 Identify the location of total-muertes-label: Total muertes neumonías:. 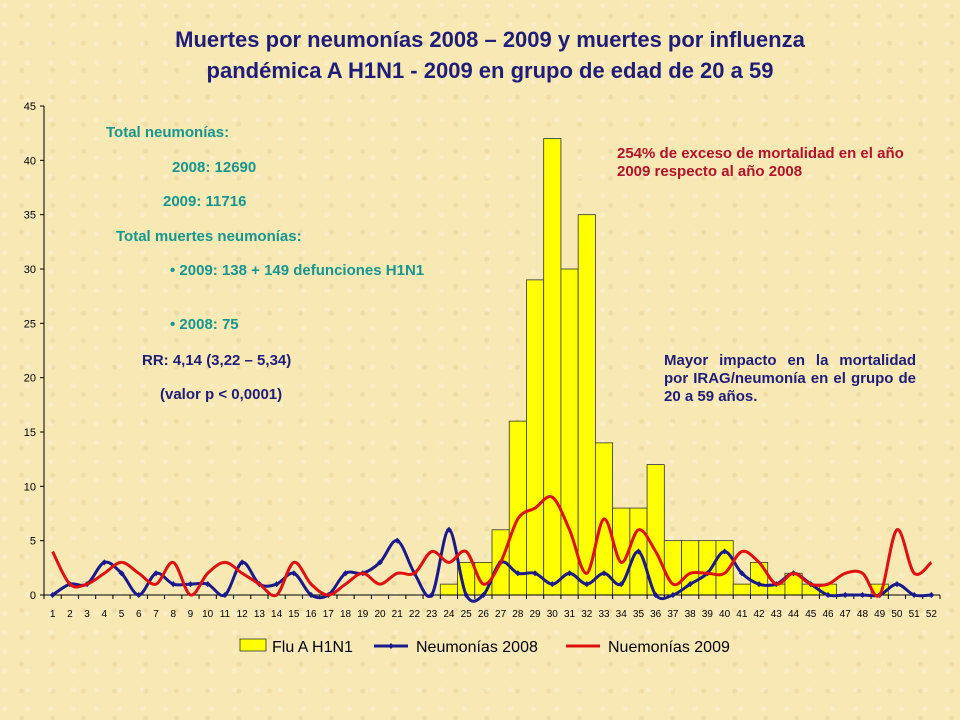
(209, 236).